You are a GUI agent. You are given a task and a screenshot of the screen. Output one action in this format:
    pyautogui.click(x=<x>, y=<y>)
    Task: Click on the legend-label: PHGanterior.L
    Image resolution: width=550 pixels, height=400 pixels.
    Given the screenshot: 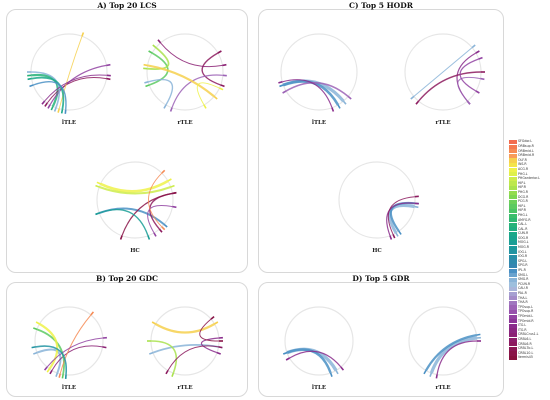 What is the action you would take?
    pyautogui.click(x=529, y=178)
    